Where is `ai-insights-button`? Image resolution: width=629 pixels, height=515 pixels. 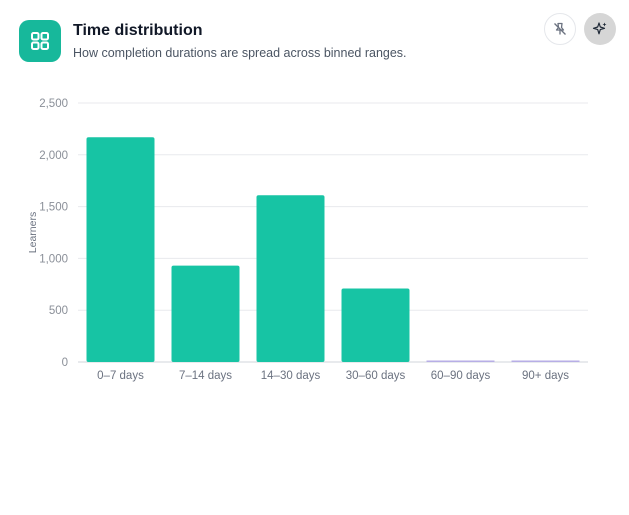 ai-insights-button is located at coordinates (600, 29).